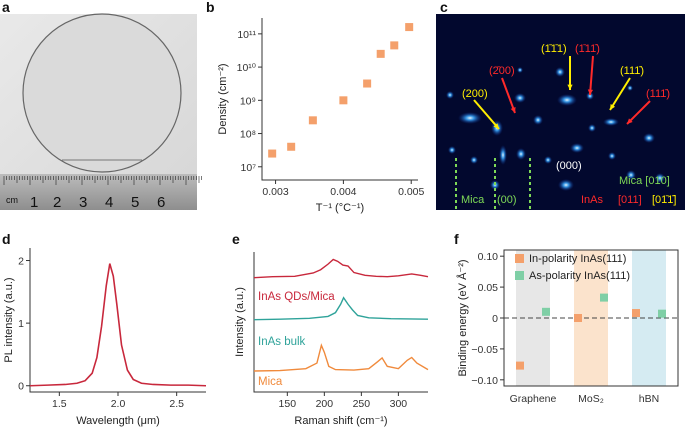 This screenshot has width=685, height=433. Describe the element at coordinates (282, 342) in the screenshot. I see `series-label: InAs bulk` at that location.